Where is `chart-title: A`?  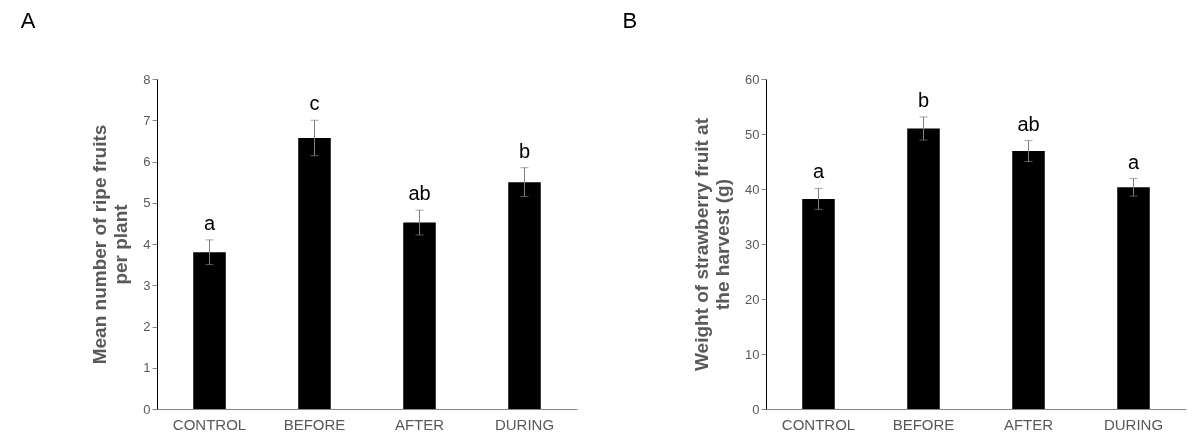 chart-title: A is located at coordinates (28, 20).